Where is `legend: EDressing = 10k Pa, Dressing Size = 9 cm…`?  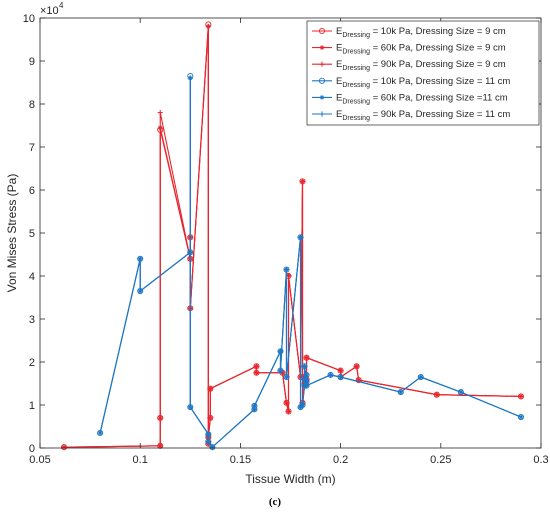
legend: EDressing = 10k Pa, Dressing Size = 9 cm… is located at coordinates (423, 73).